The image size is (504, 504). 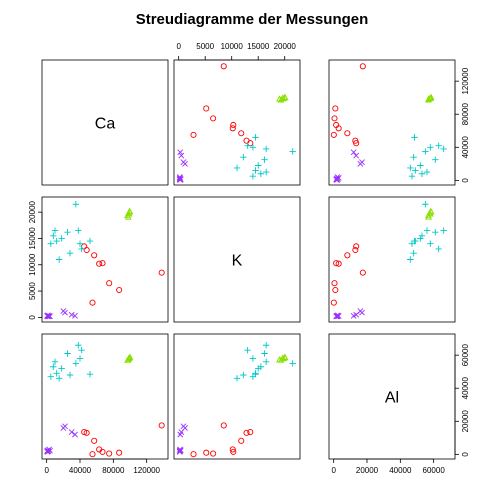 What do you see at coordinates (392, 122) in the screenshot?
I see `panel-Ca-vs-Al` at bounding box center [392, 122].